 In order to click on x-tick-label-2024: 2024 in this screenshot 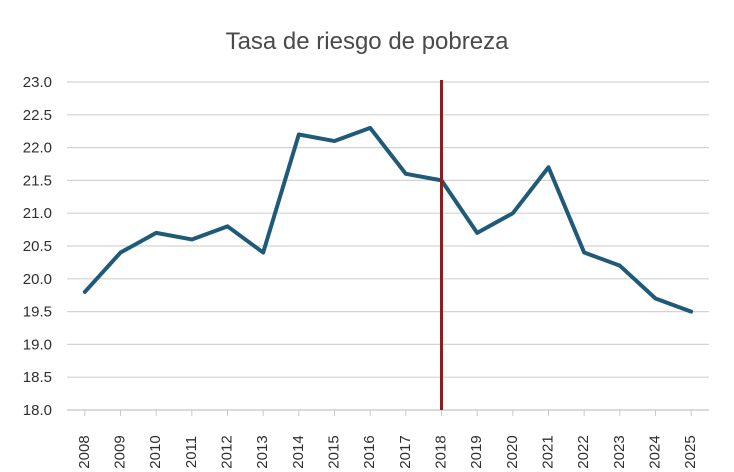, I will do `click(654, 451)`.